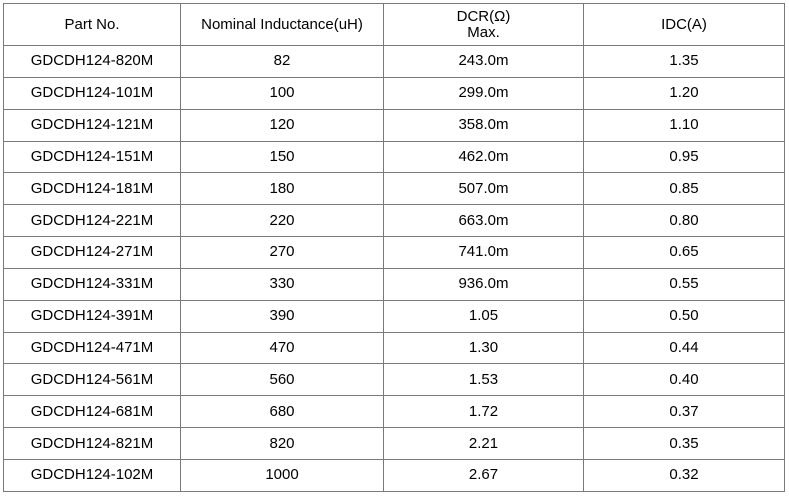  What do you see at coordinates (282, 252) in the screenshot?
I see `table-cell: 270` at bounding box center [282, 252].